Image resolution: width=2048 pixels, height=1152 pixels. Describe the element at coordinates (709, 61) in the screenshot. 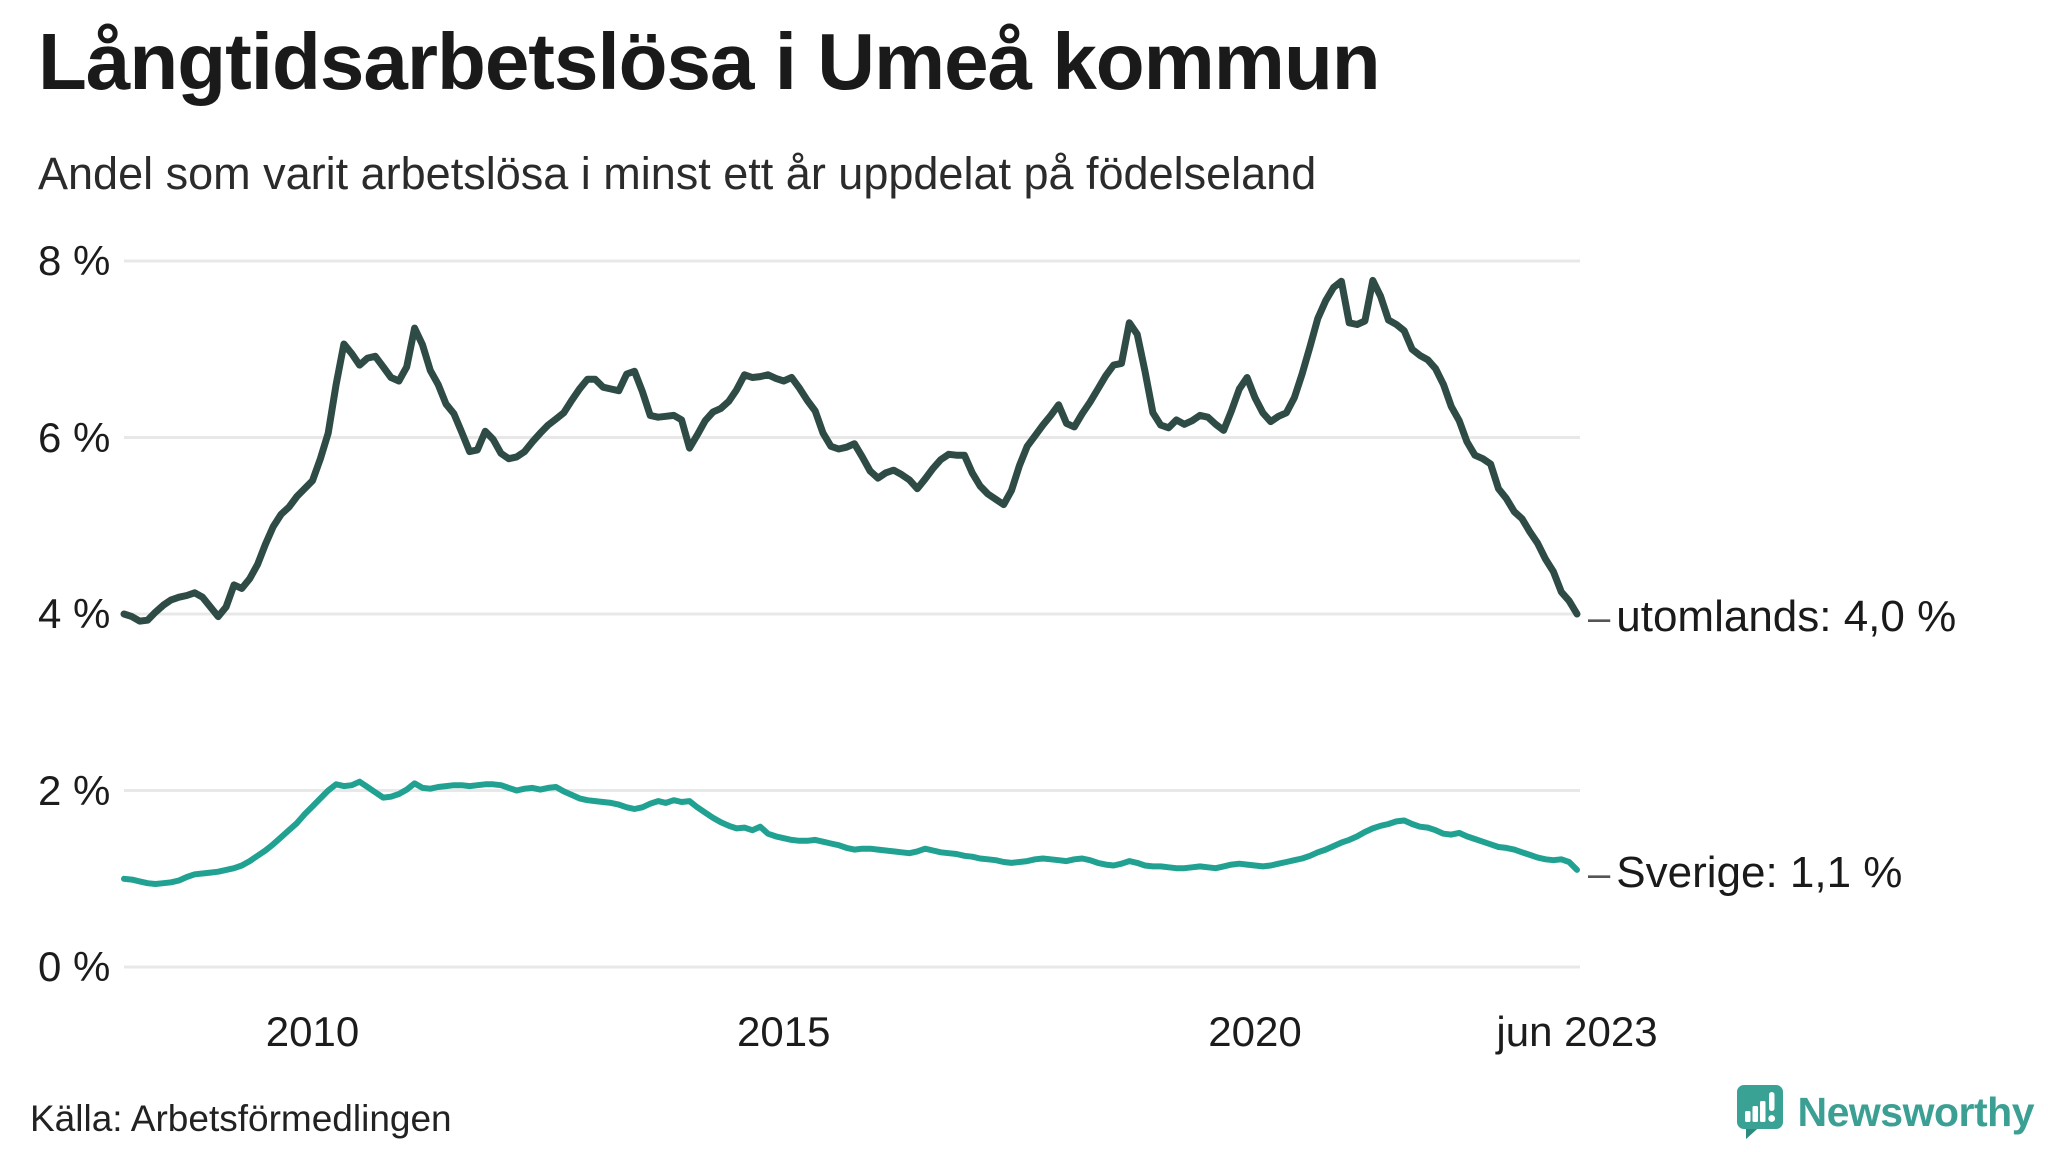

I see `page-title: Långtidsarbetslösa i Umeå kommun` at that location.